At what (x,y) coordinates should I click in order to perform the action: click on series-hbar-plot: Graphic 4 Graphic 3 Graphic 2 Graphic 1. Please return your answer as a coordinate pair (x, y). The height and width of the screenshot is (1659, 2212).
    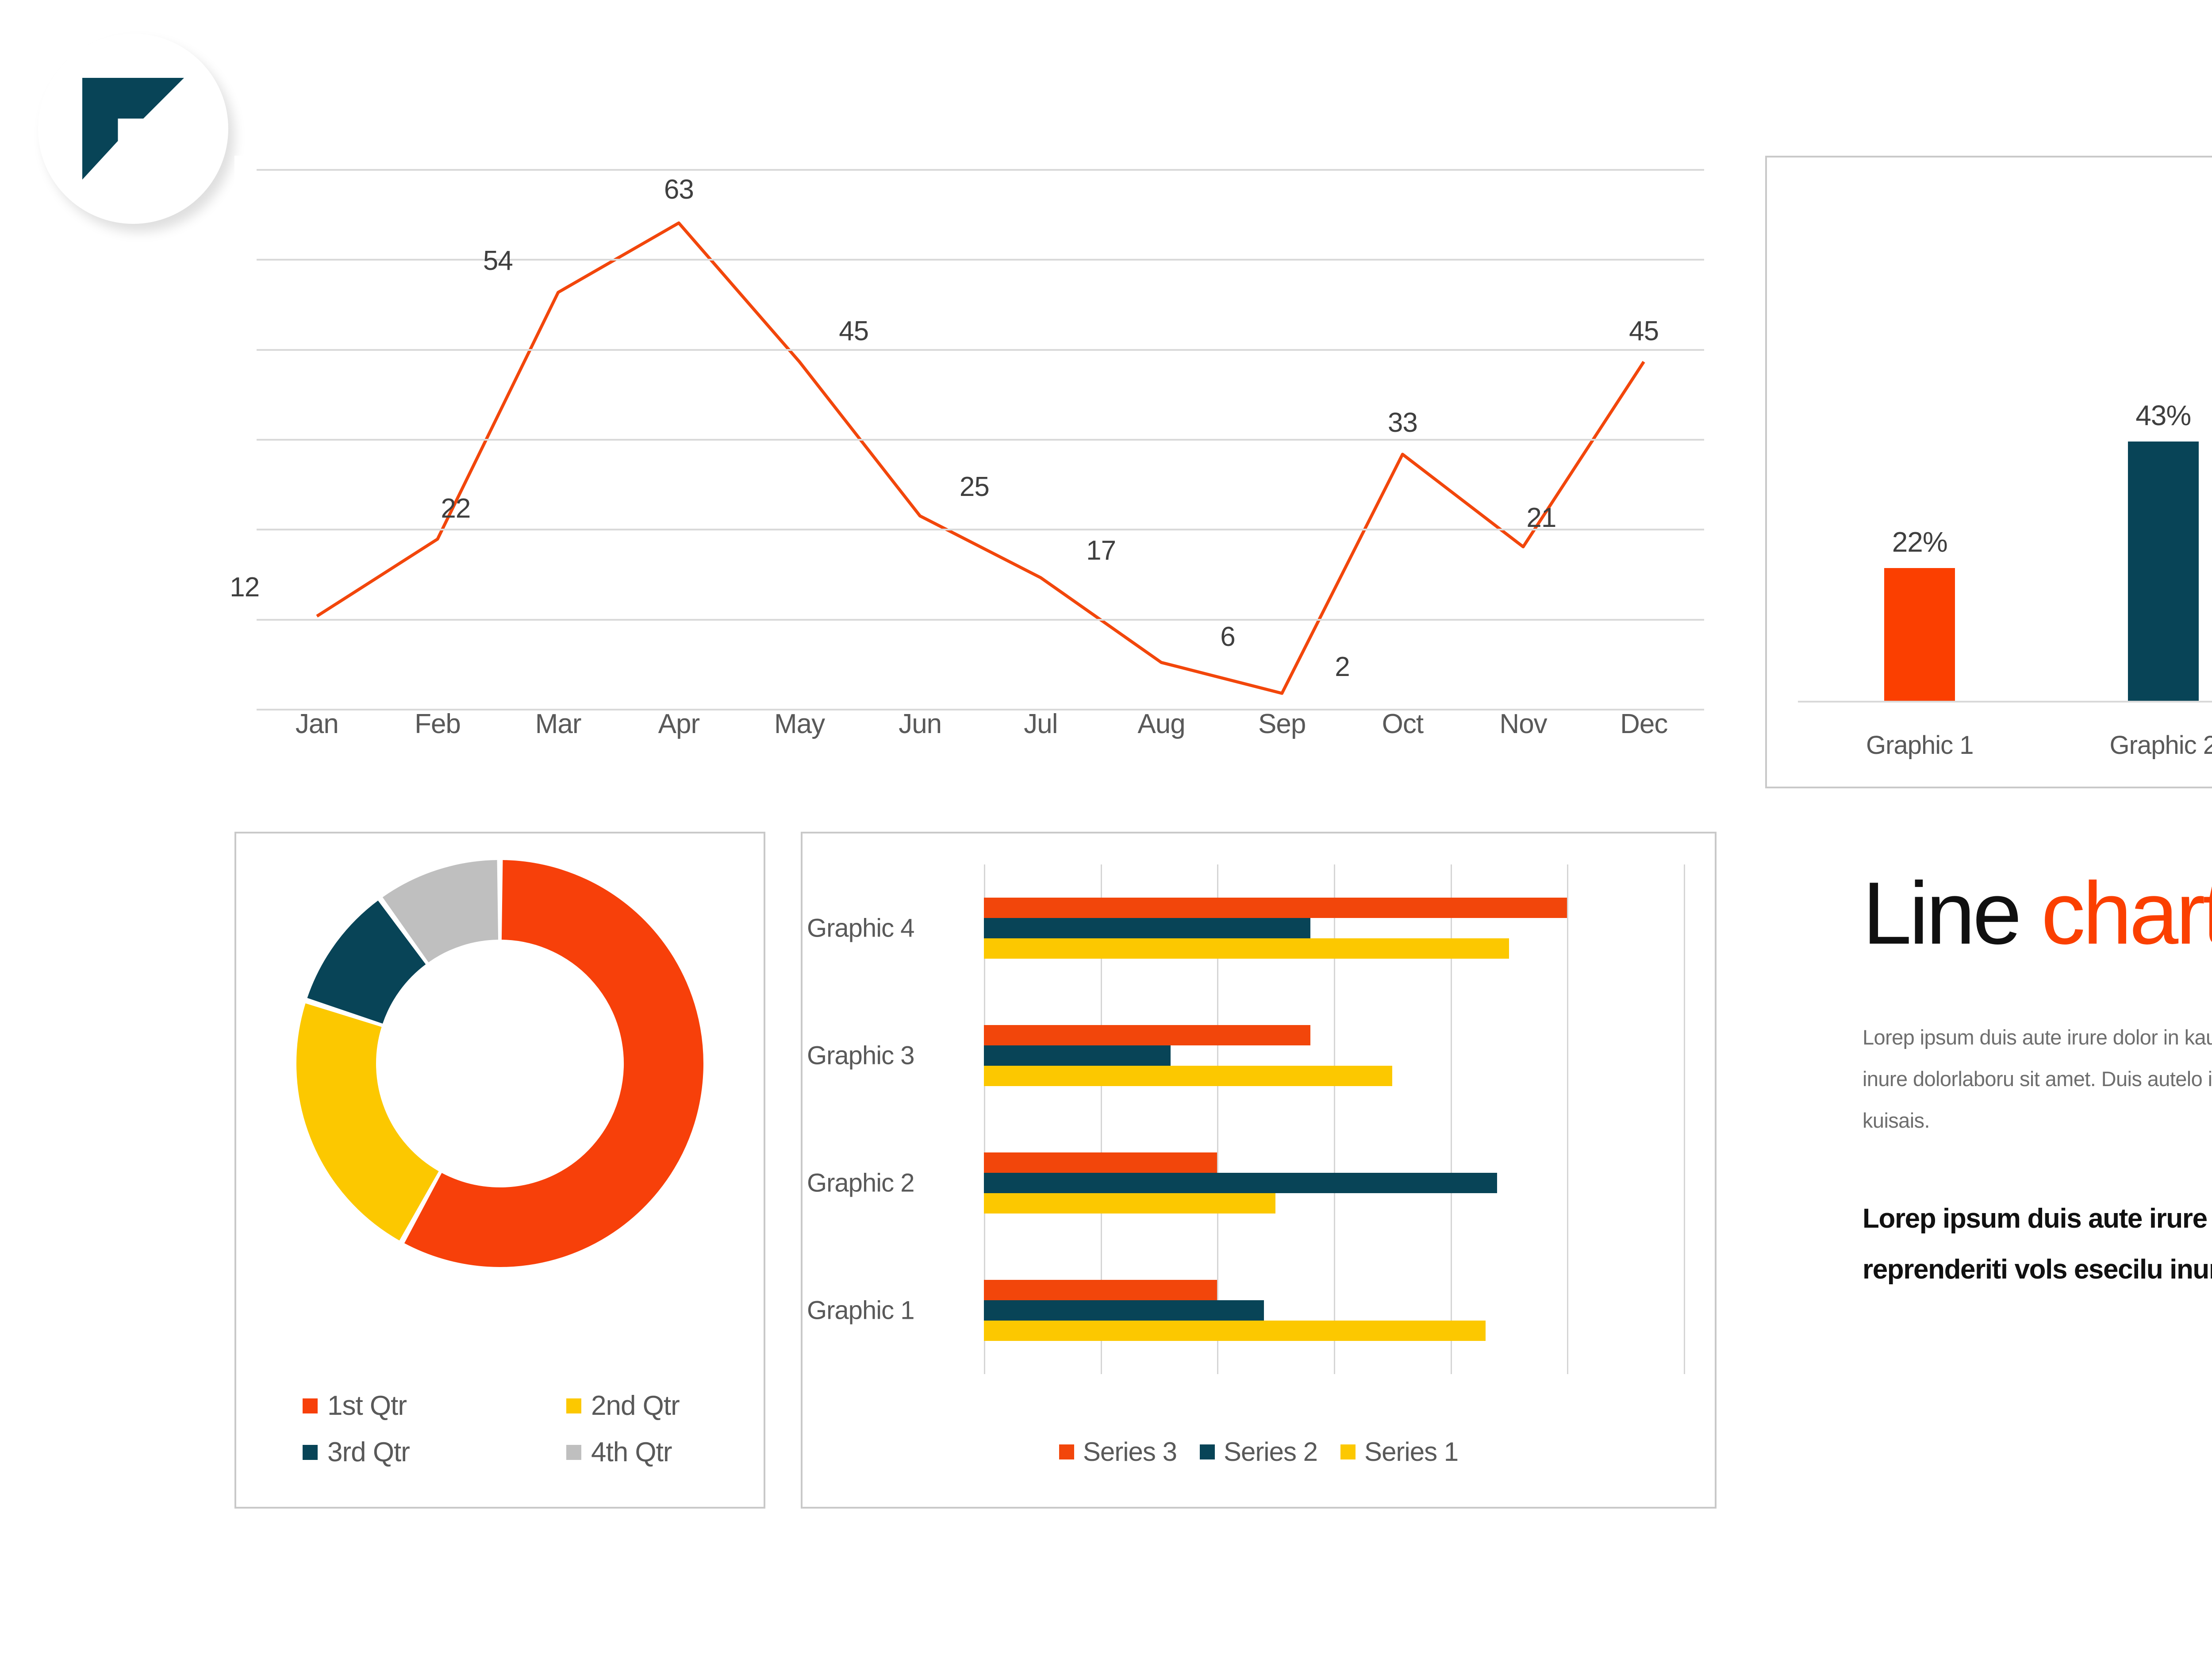
    Looking at the image, I should click on (1246, 1119).